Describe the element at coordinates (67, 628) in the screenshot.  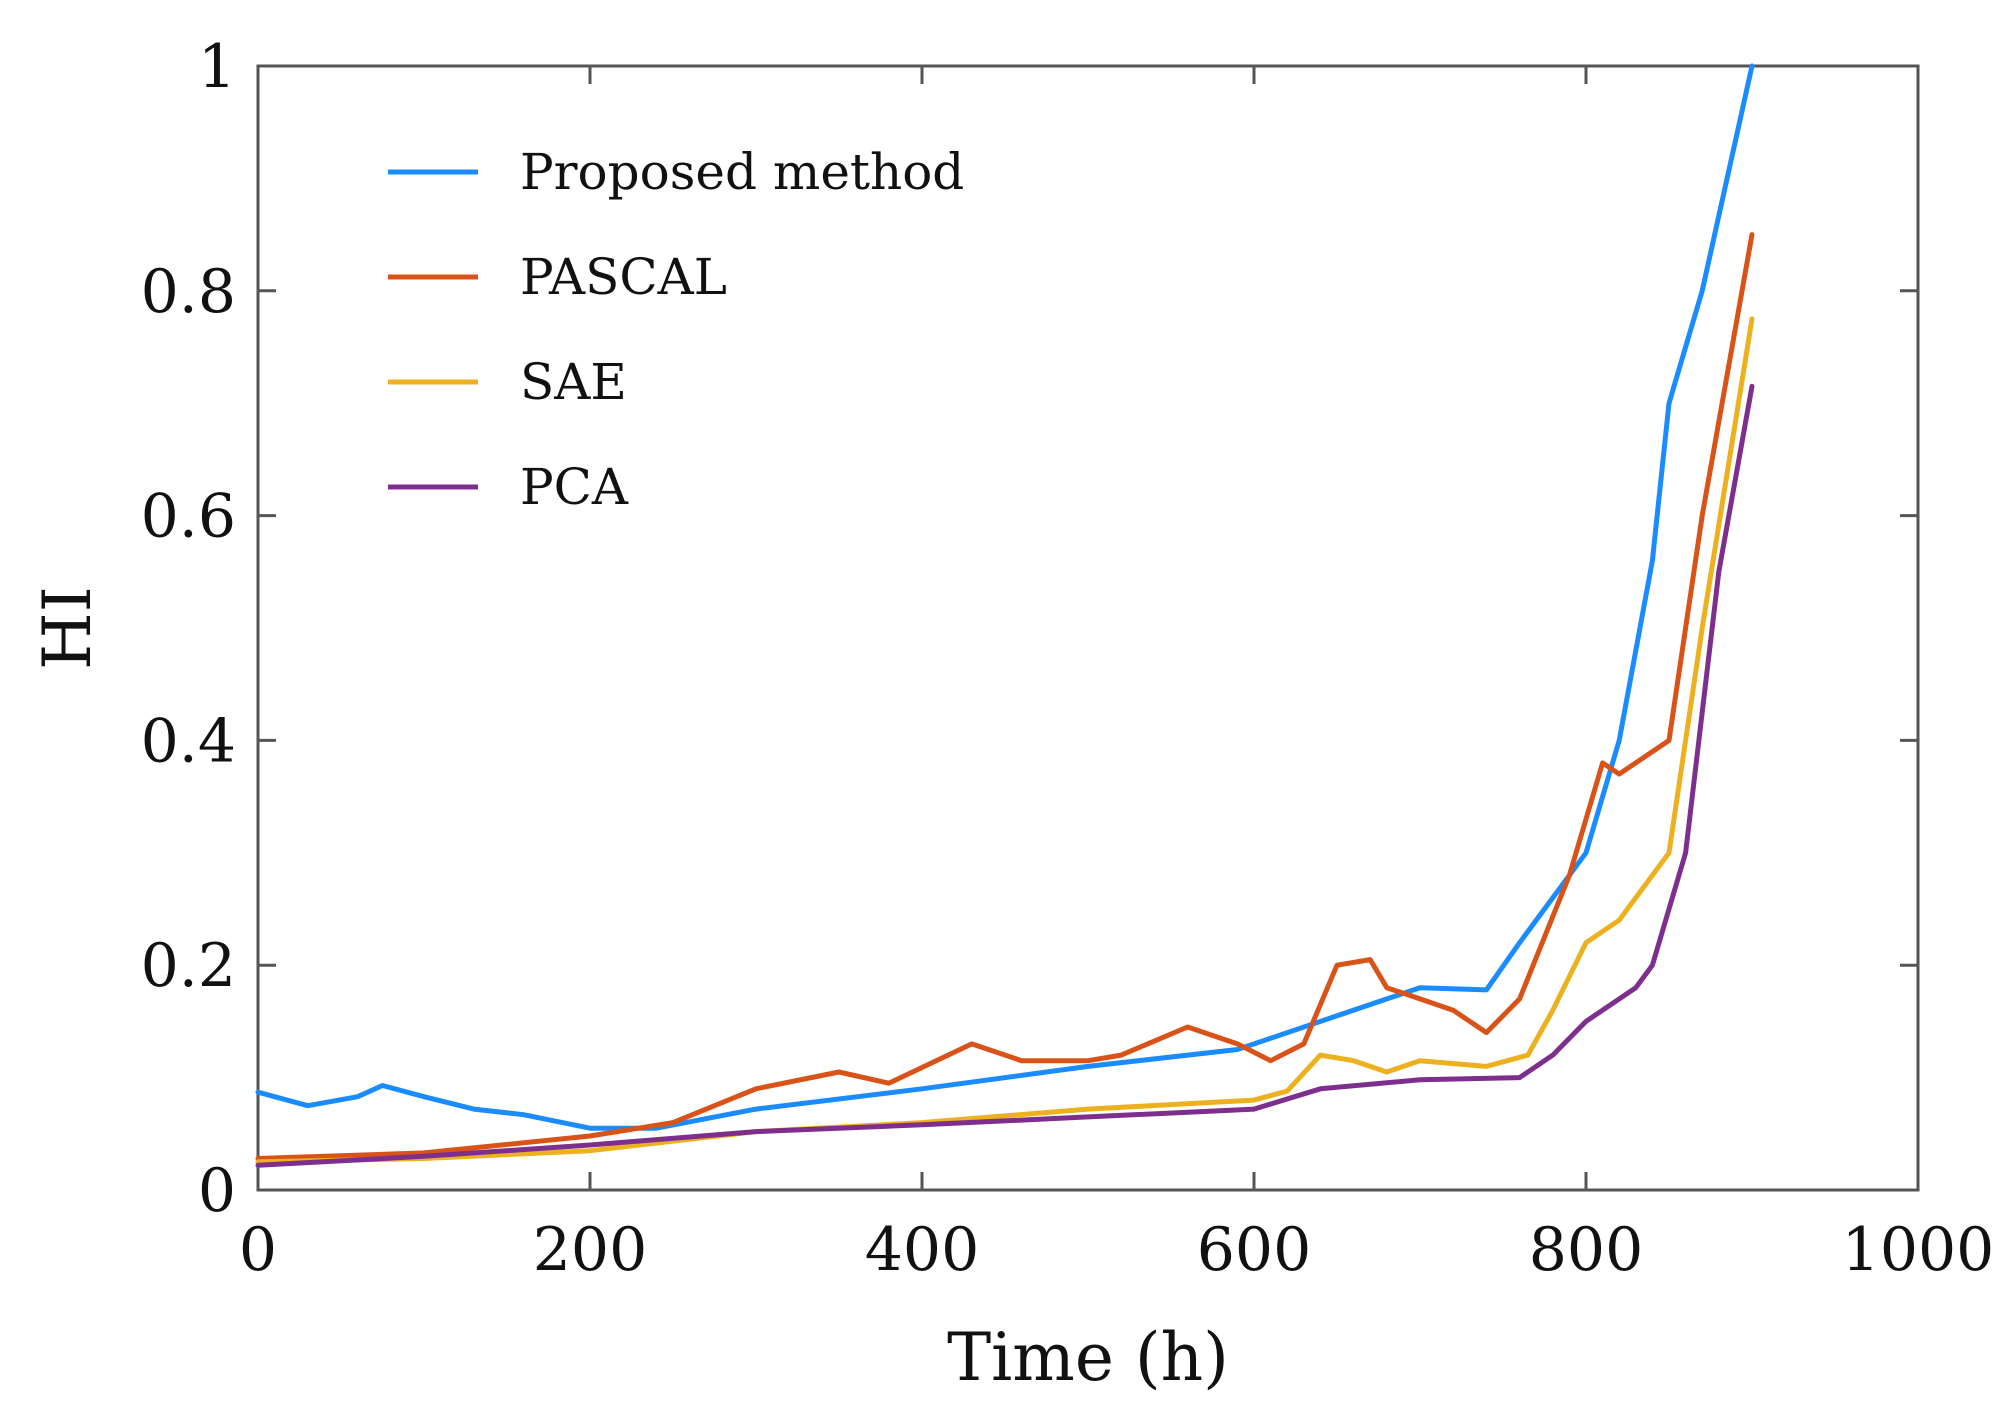
I see `y-axis-label: HI` at that location.